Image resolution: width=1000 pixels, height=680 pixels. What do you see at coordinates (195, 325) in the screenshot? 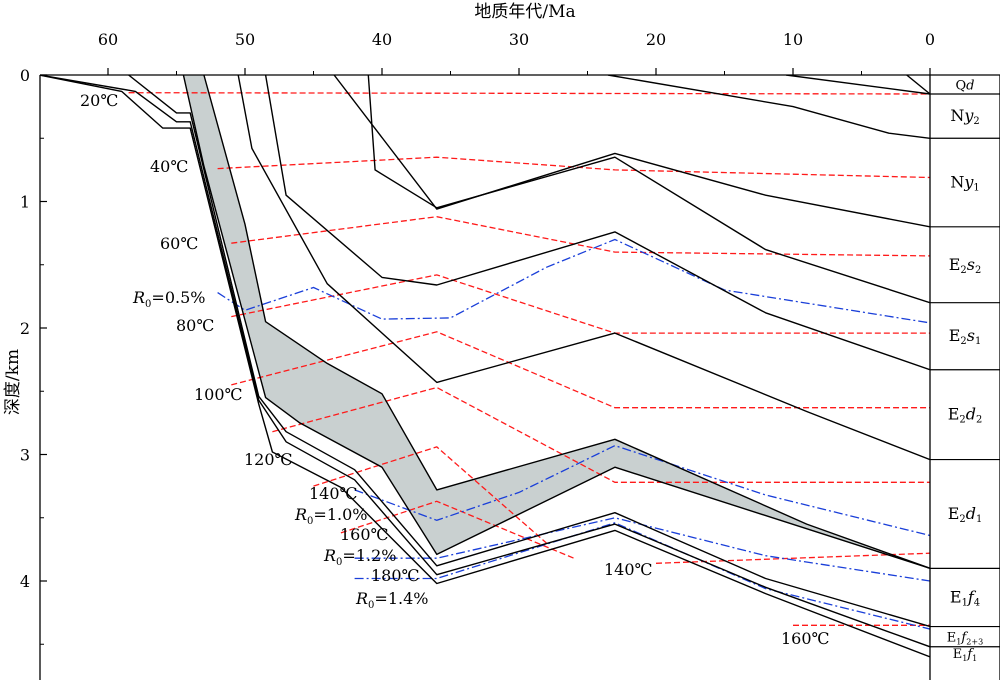
I see `isotherm-label: 80℃` at bounding box center [195, 325].